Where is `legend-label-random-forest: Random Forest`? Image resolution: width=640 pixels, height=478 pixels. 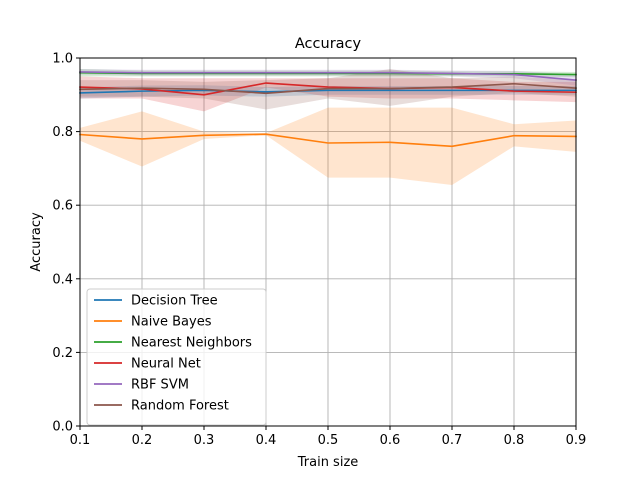
legend-label-random-forest: Random Forest is located at coordinates (180, 406).